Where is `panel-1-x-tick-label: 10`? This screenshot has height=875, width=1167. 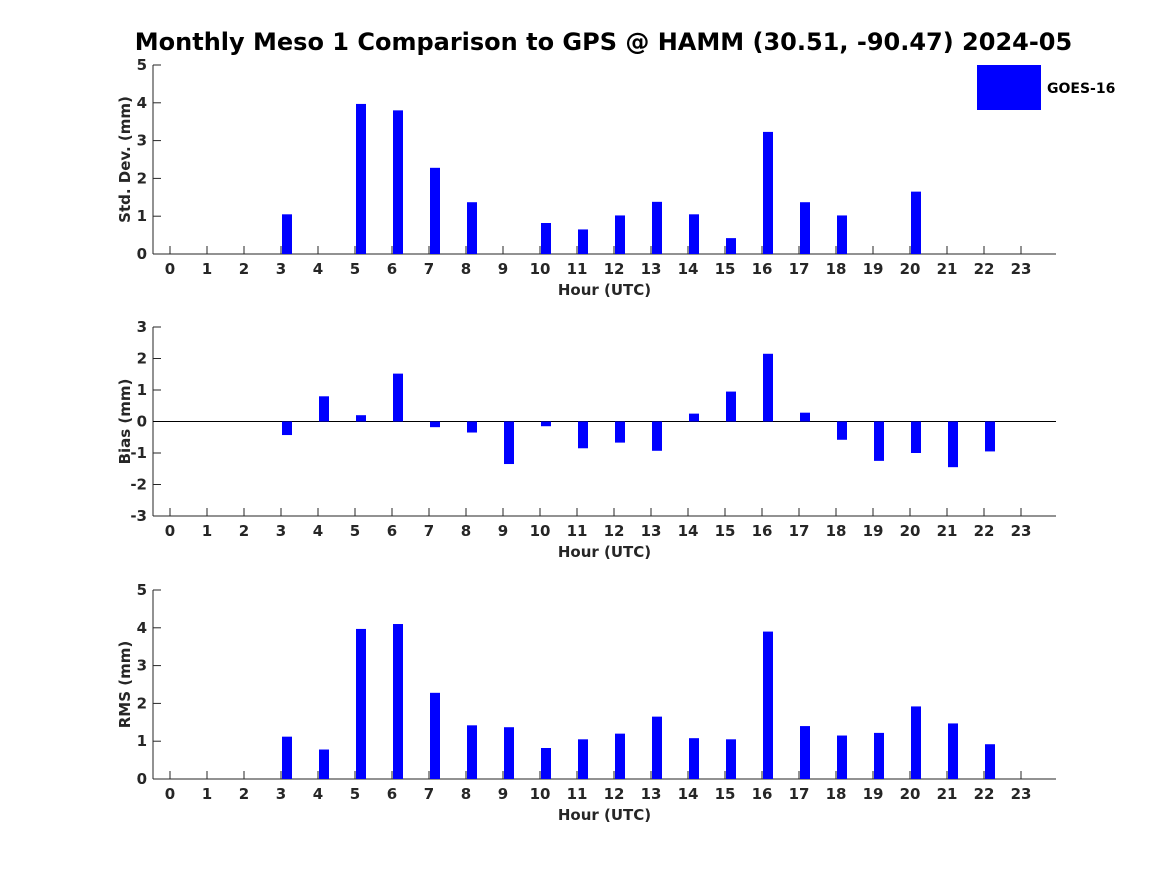 panel-1-x-tick-label: 10 is located at coordinates (540, 269).